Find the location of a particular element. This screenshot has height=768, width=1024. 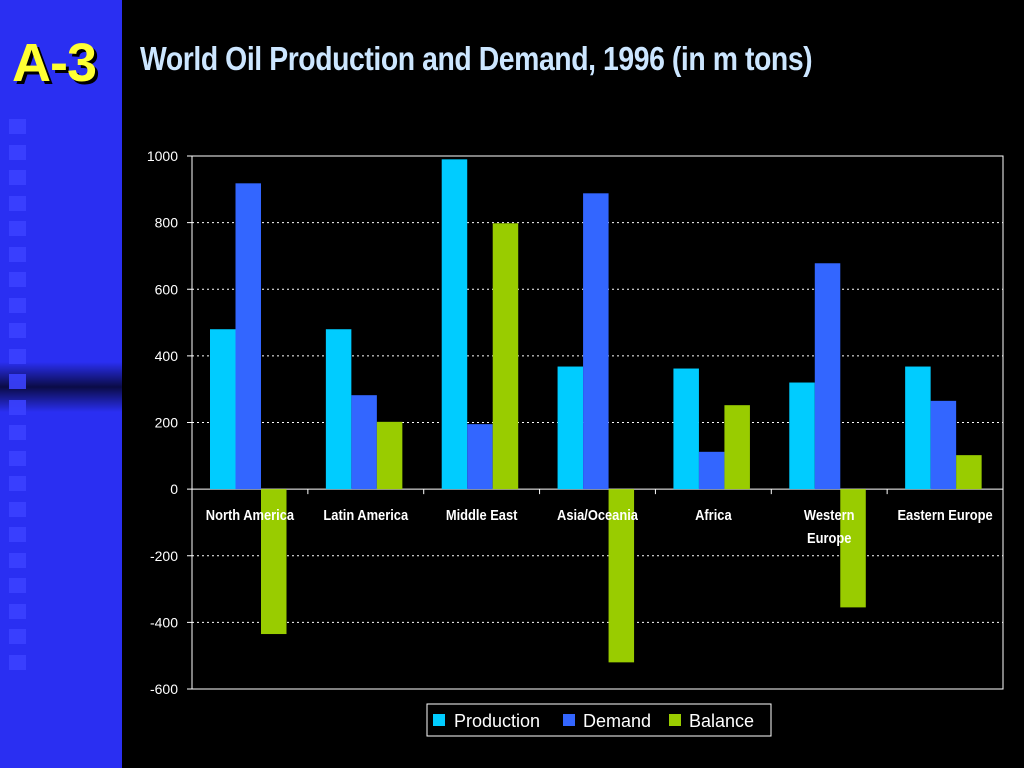

y-tick-label: 200 is located at coordinates (167, 423).